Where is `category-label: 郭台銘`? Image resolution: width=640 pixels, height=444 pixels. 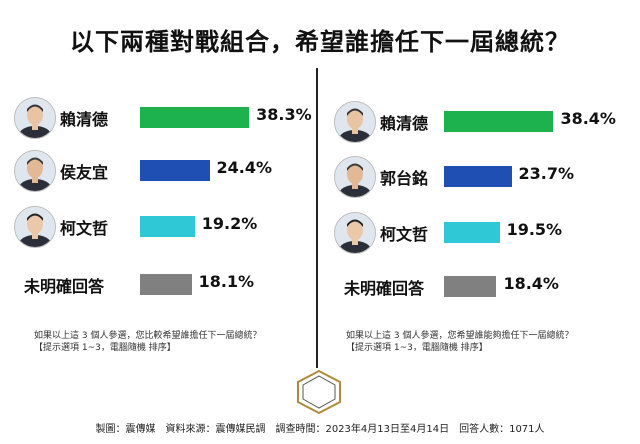
category-label: 郭台銘 is located at coordinates (404, 178).